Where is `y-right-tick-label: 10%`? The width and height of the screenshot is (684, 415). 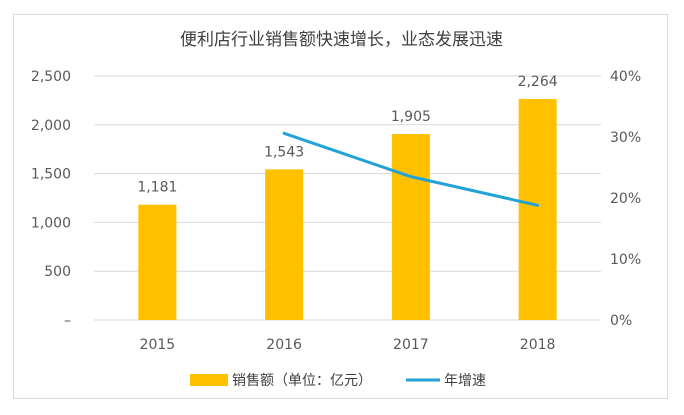
y-right-tick-label: 10% is located at coordinates (625, 260).